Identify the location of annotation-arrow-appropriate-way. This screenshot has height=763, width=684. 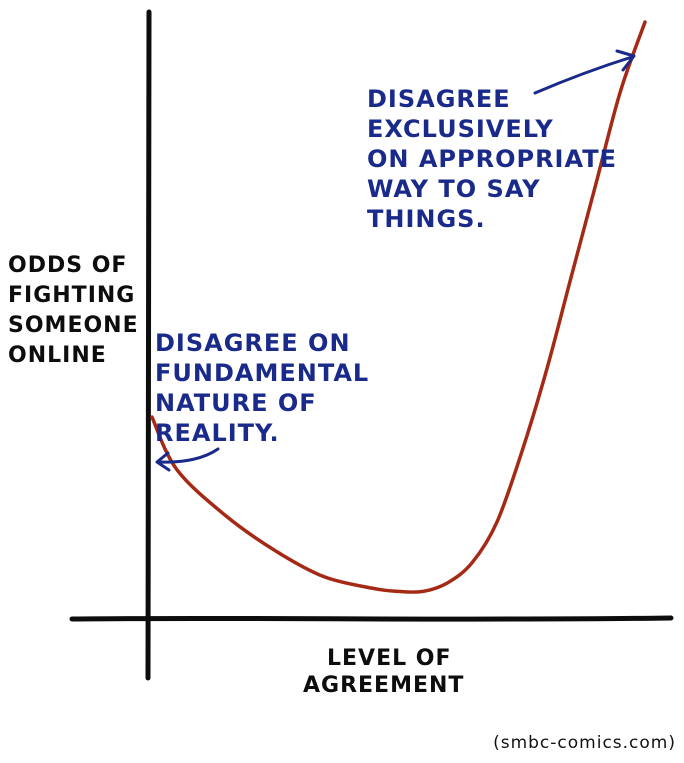
(584, 72).